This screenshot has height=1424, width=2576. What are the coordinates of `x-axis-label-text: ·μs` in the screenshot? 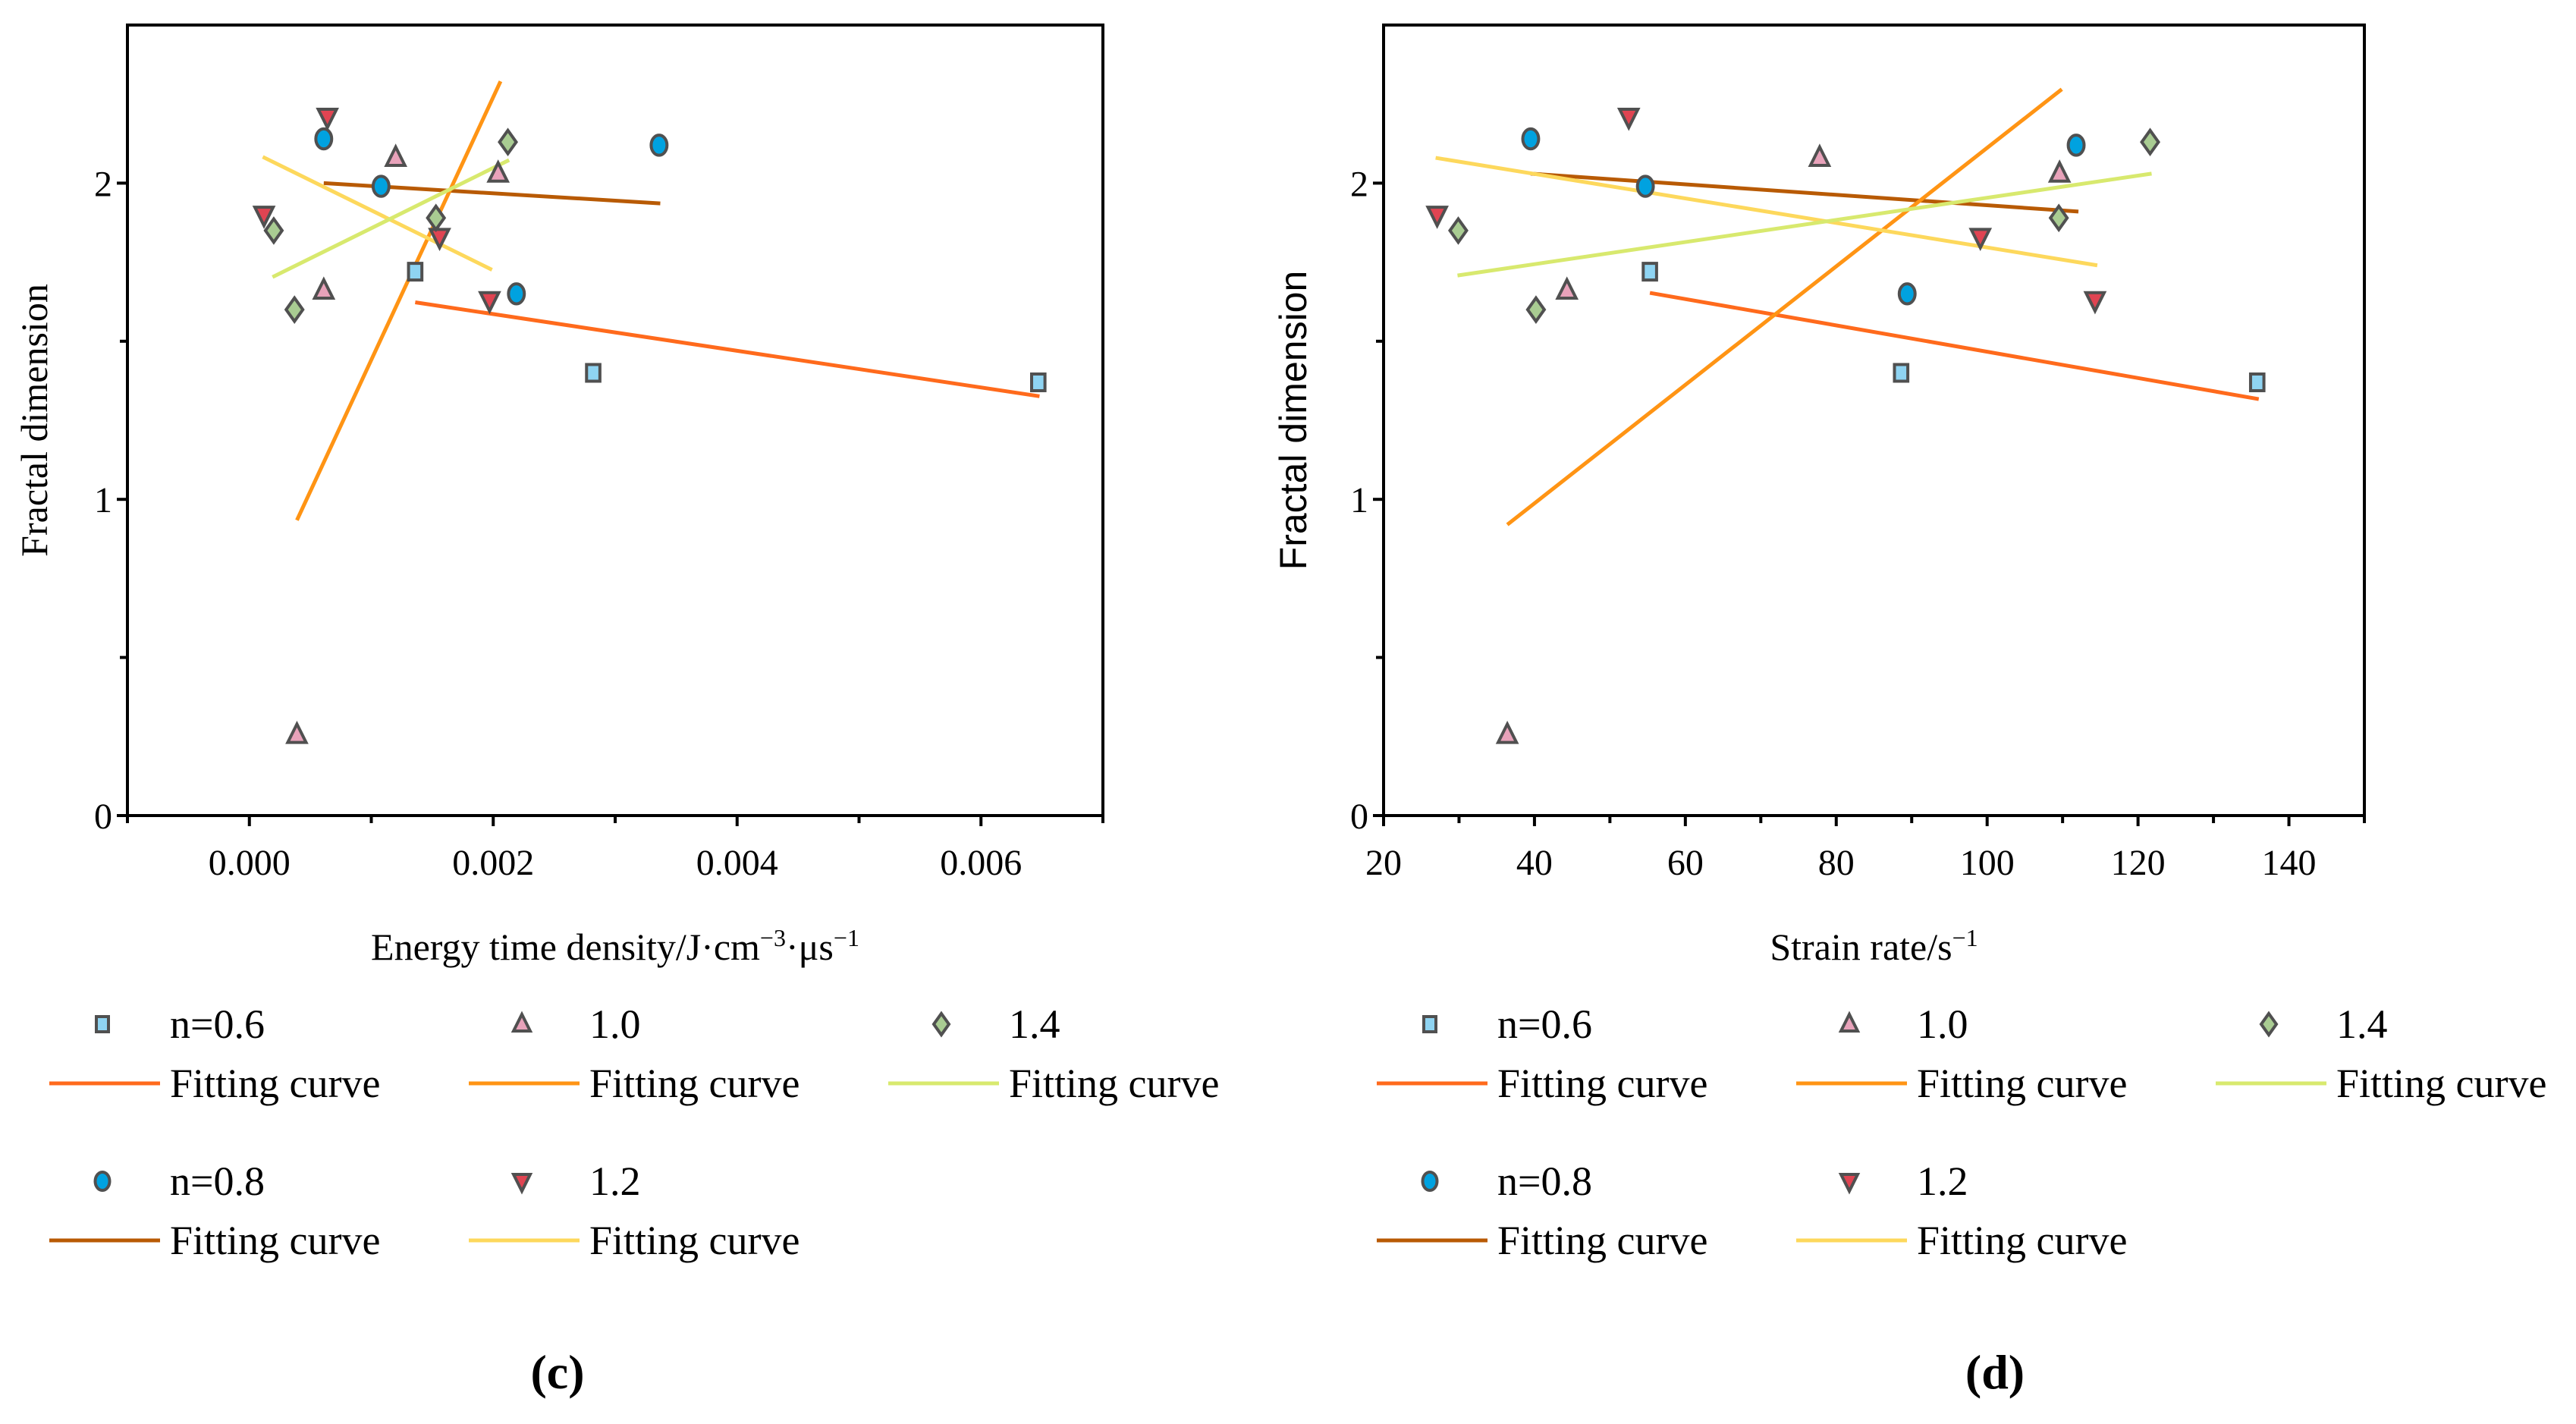 It's located at (810, 947).